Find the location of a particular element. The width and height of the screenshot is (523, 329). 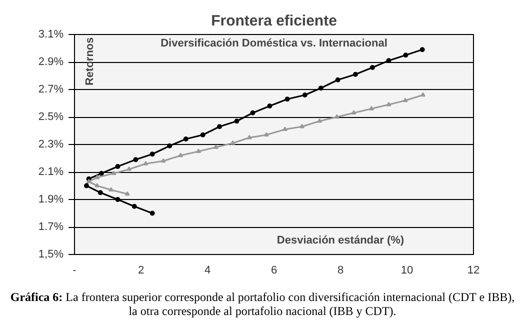

x-tick-label: - is located at coordinates (74, 270).